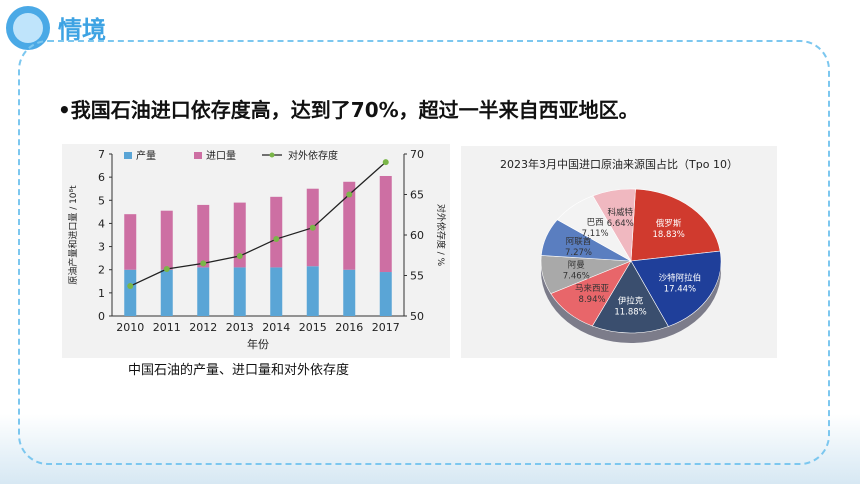 The height and width of the screenshot is (484, 860). What do you see at coordinates (82, 30) in the screenshot?
I see `section-title: 情境` at bounding box center [82, 30].